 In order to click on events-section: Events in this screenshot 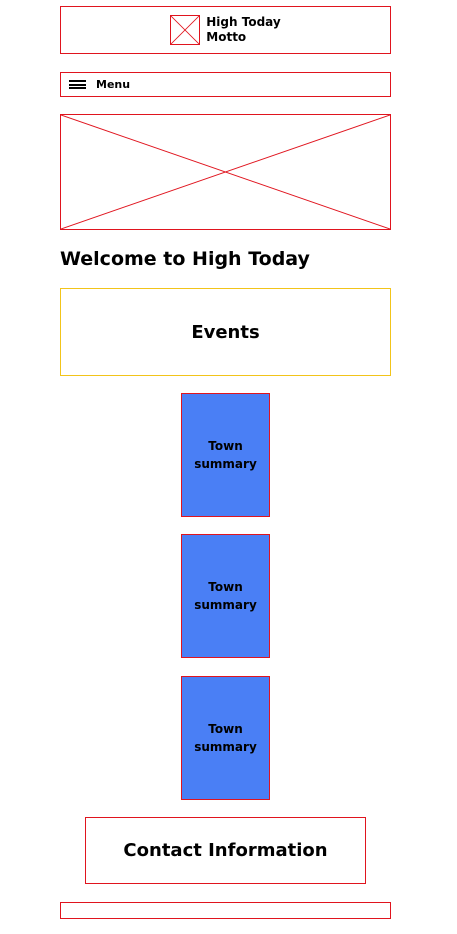, I will do `click(225, 332)`.